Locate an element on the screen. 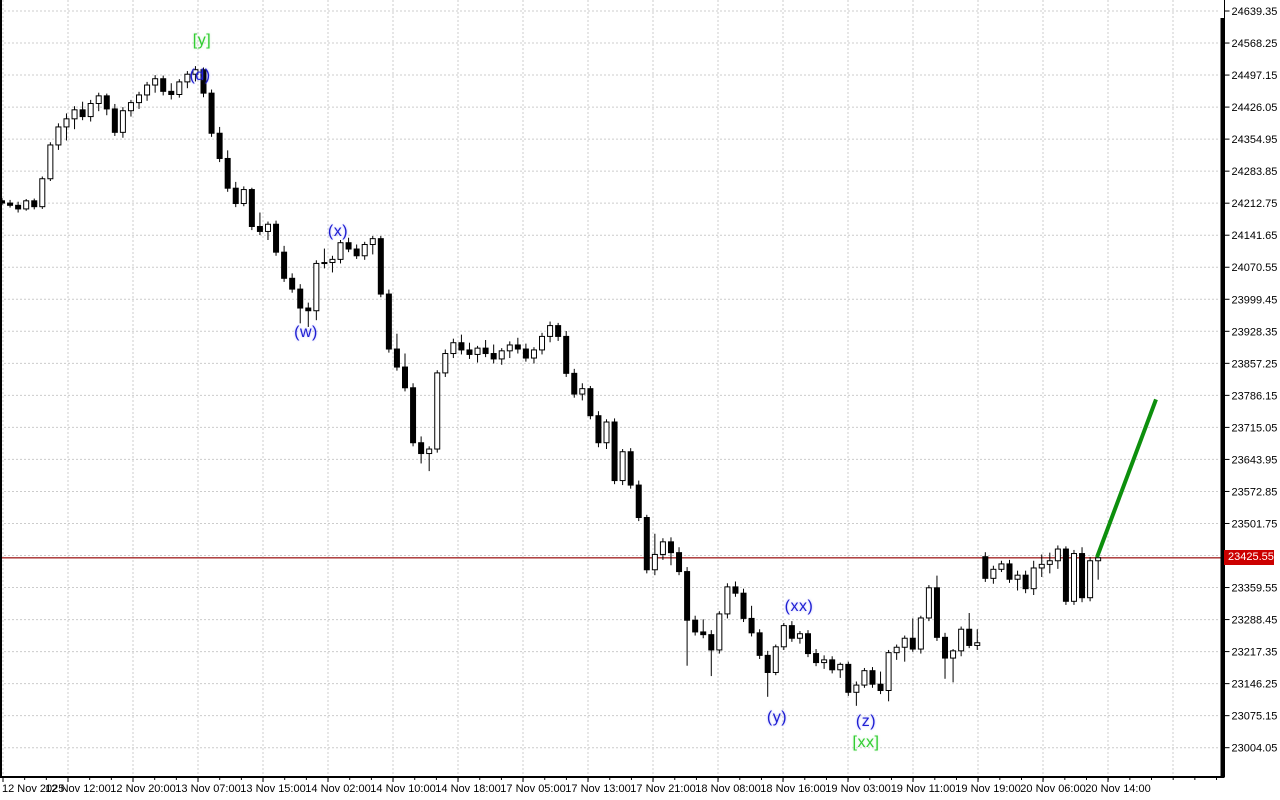  wave-label-y: (y) is located at coordinates (777, 717).